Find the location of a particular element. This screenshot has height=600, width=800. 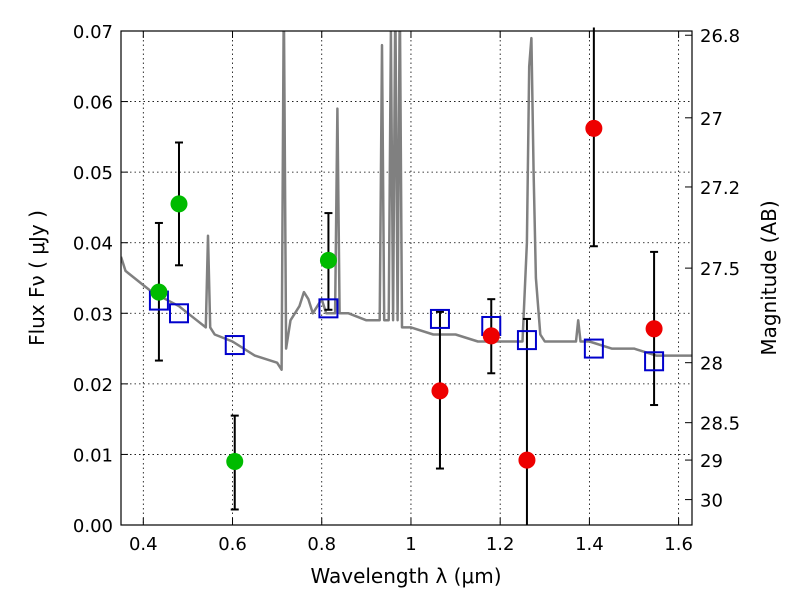

y-tick-label: 0.03 is located at coordinates (93, 314).